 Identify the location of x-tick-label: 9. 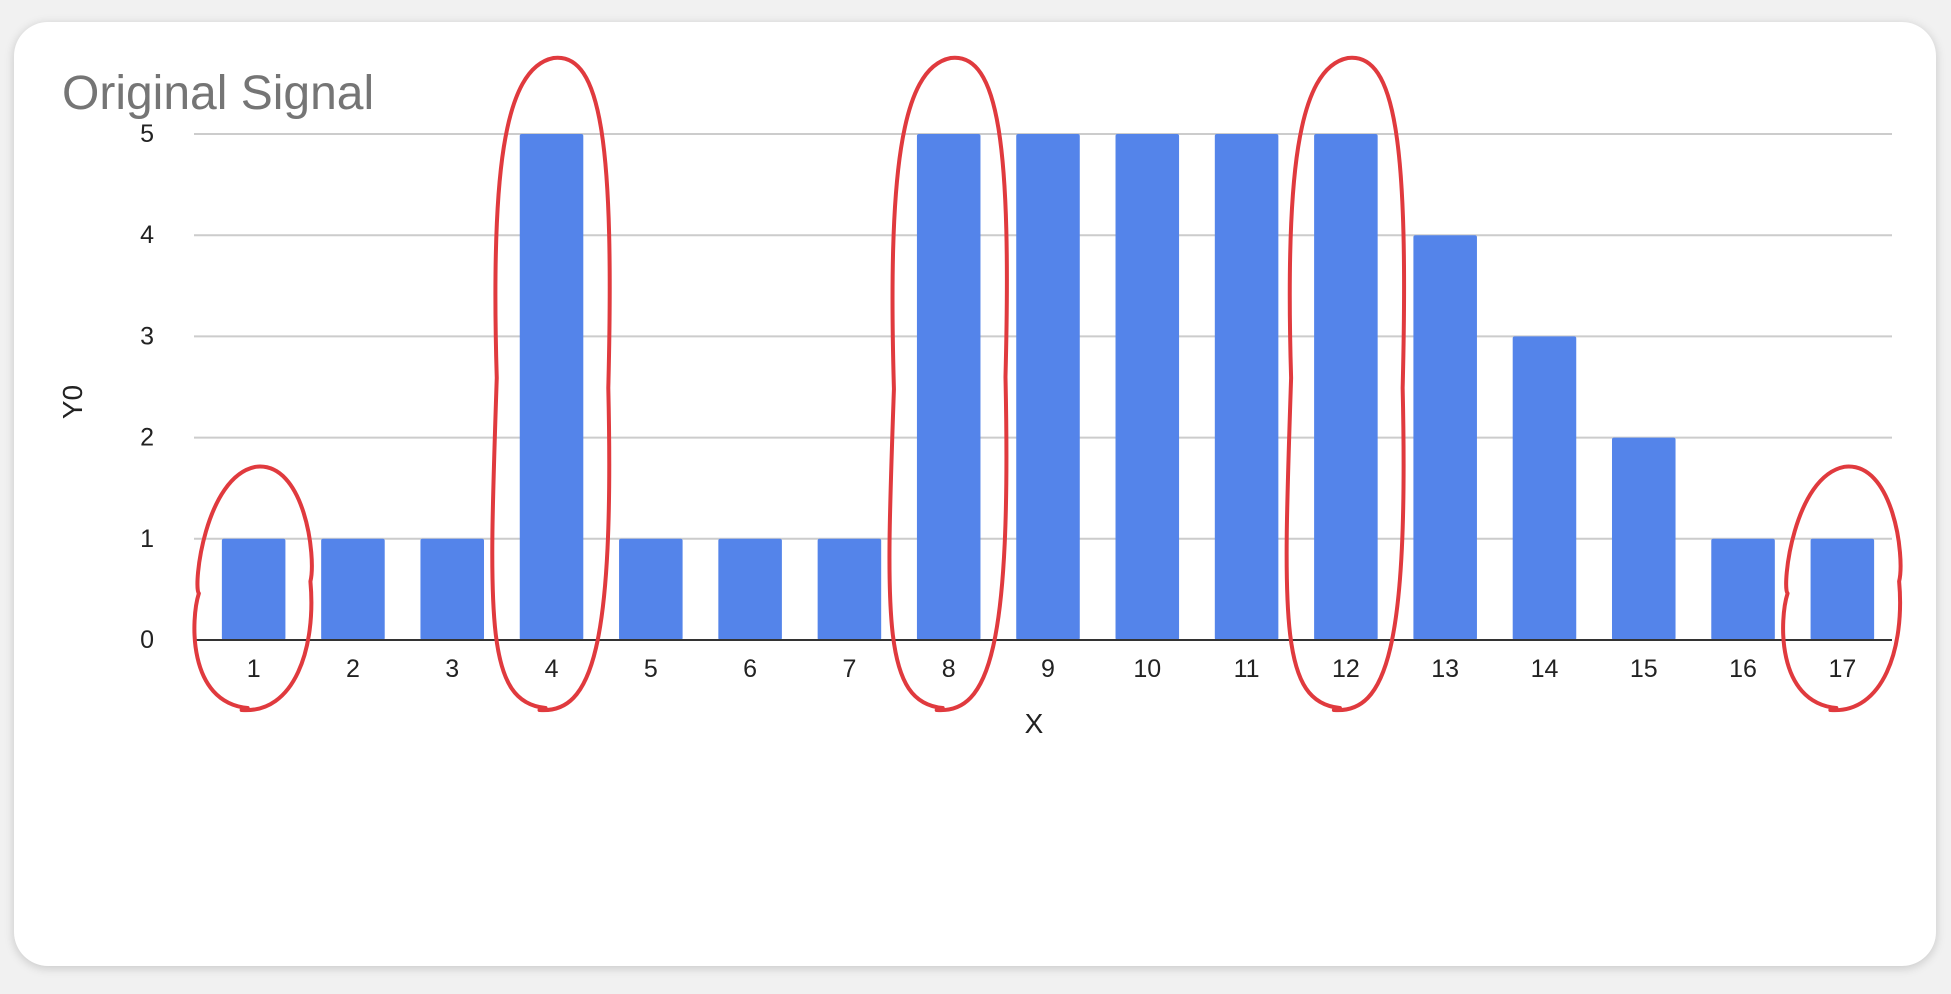
(1048, 669).